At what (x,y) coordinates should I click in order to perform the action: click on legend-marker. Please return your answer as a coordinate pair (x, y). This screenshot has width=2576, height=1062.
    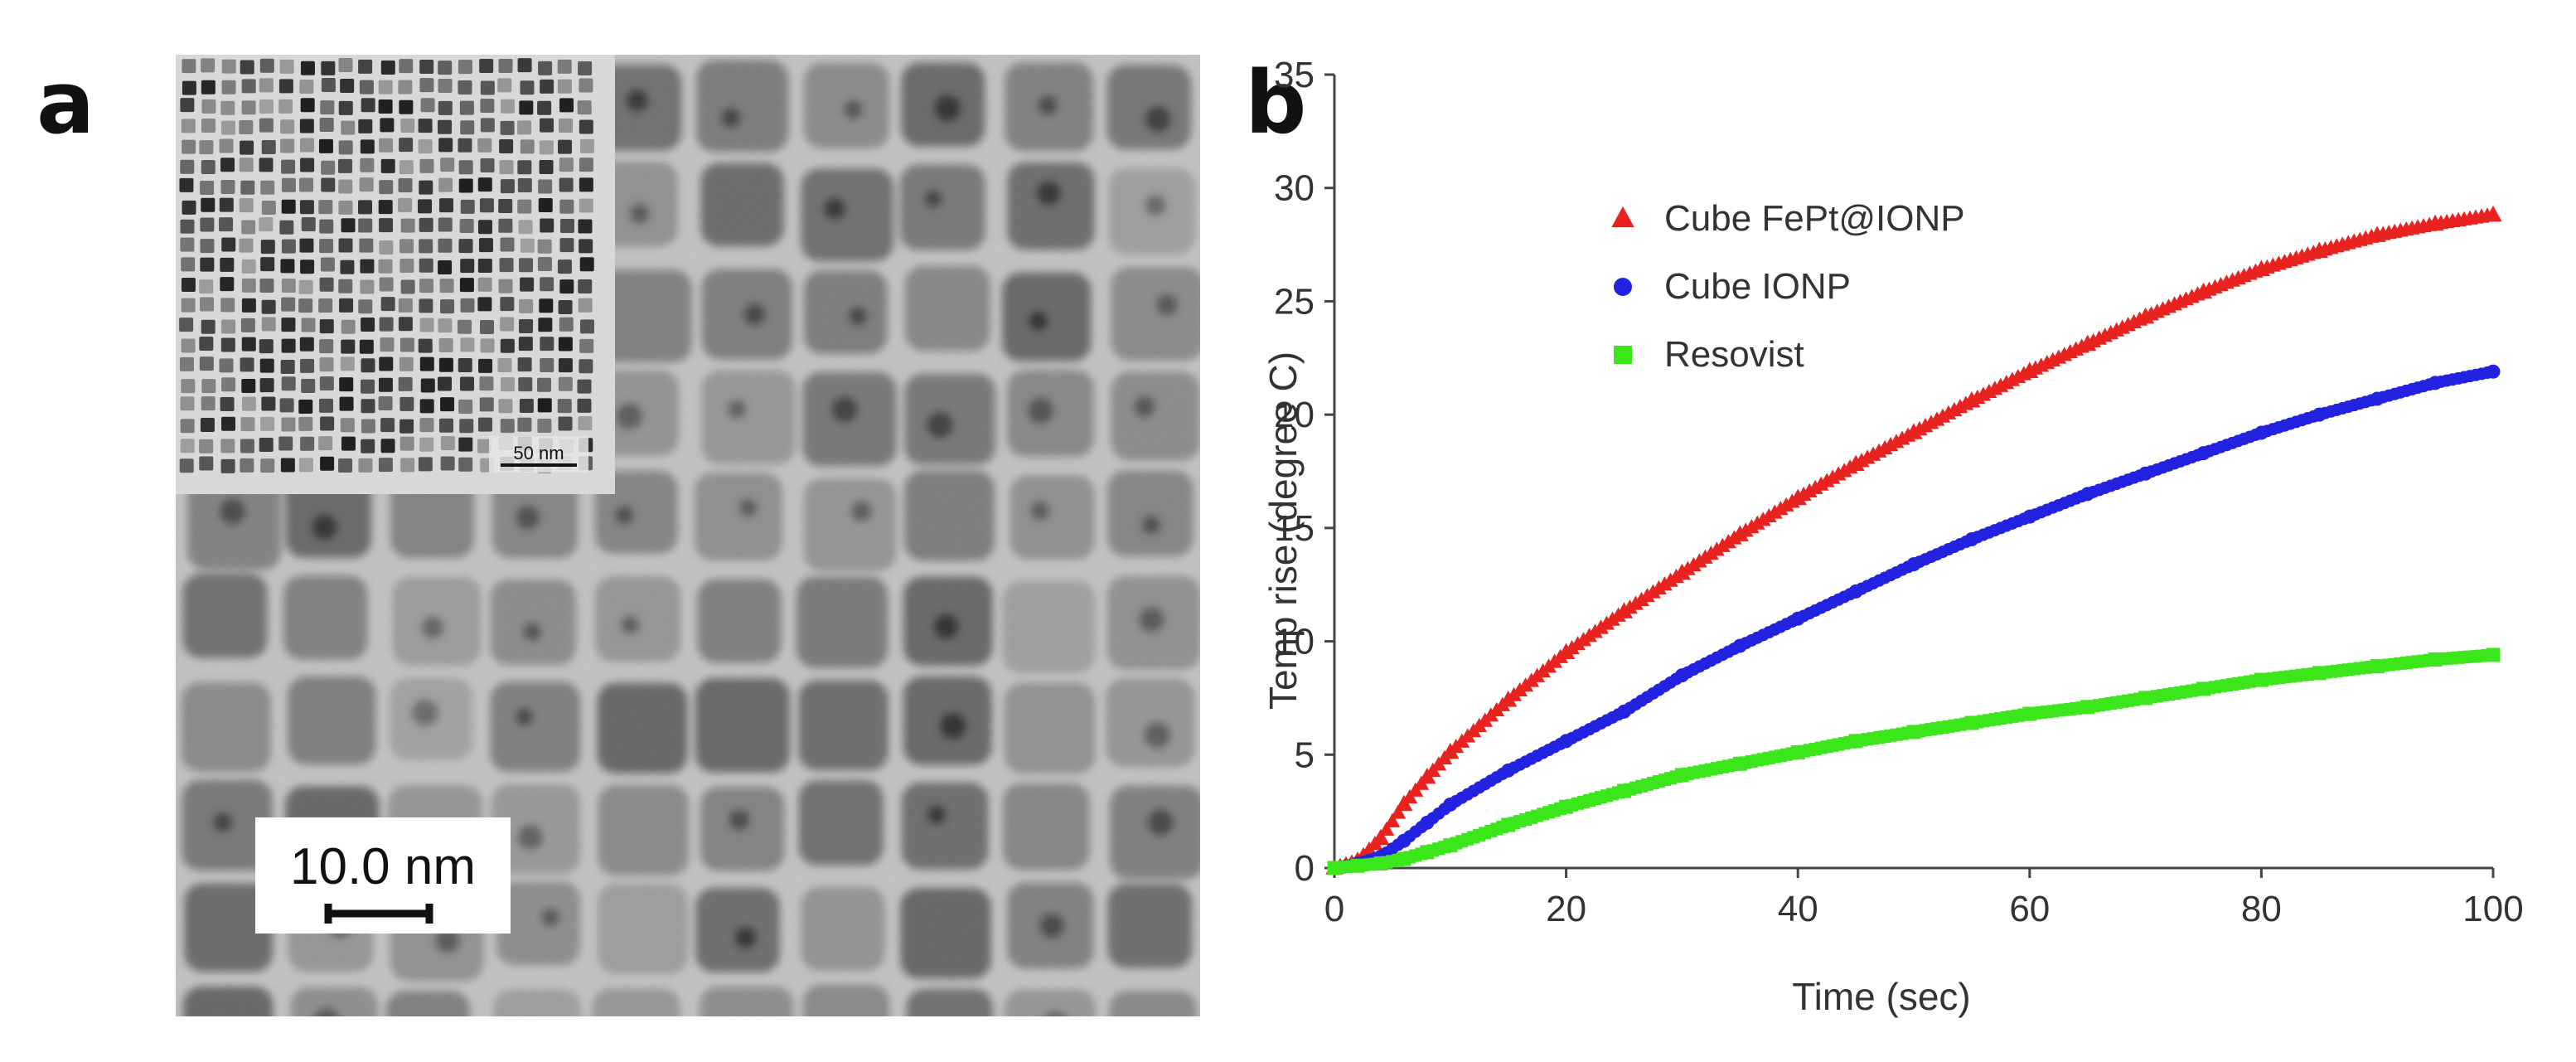
    Looking at the image, I should click on (1622, 217).